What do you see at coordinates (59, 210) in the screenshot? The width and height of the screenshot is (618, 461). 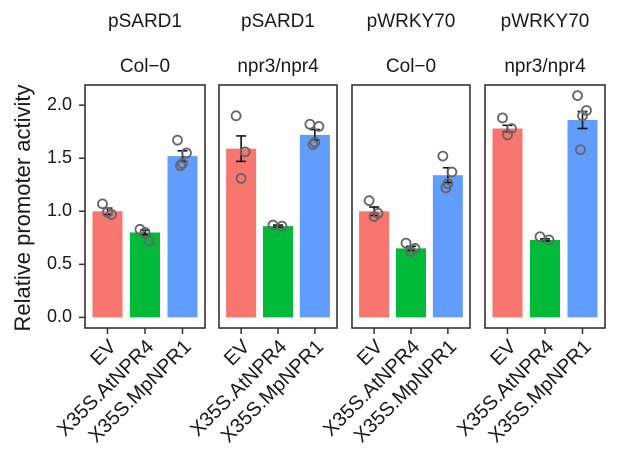 I see `y-tick-label: 1.0` at bounding box center [59, 210].